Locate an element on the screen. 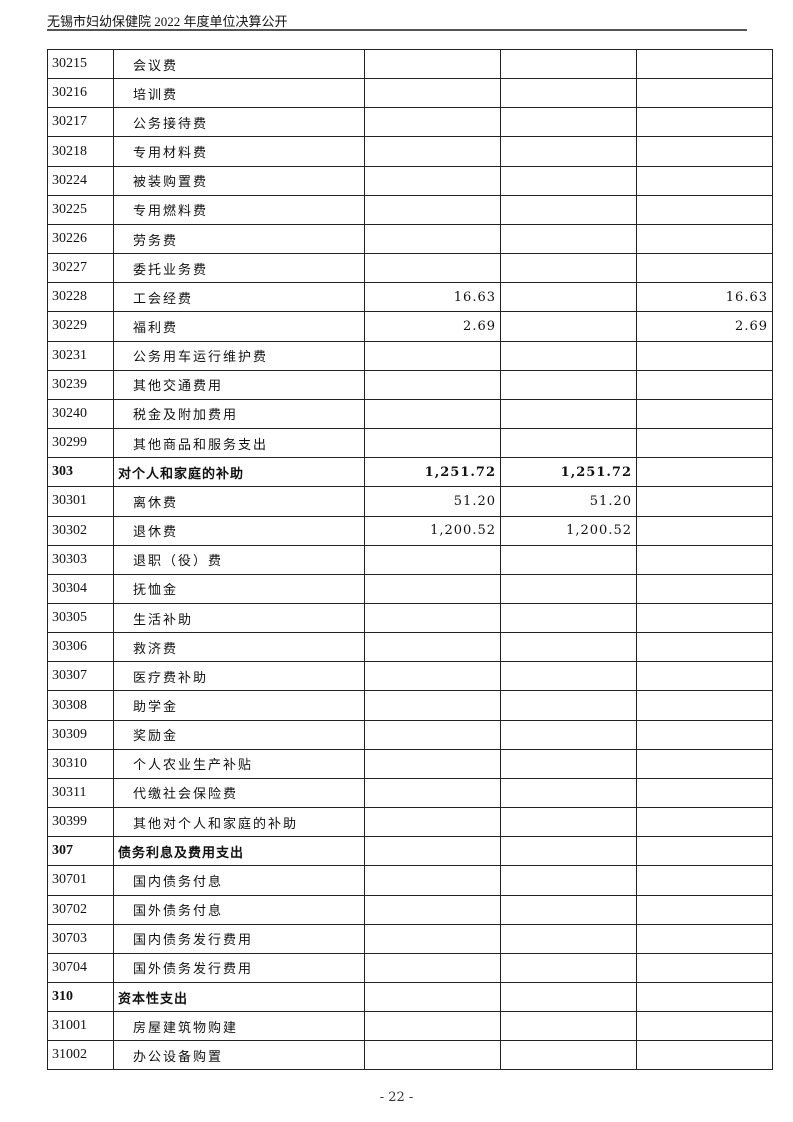 This screenshot has width=793, height=1122. project-expenditure-cell: 16.63 is located at coordinates (704, 297).